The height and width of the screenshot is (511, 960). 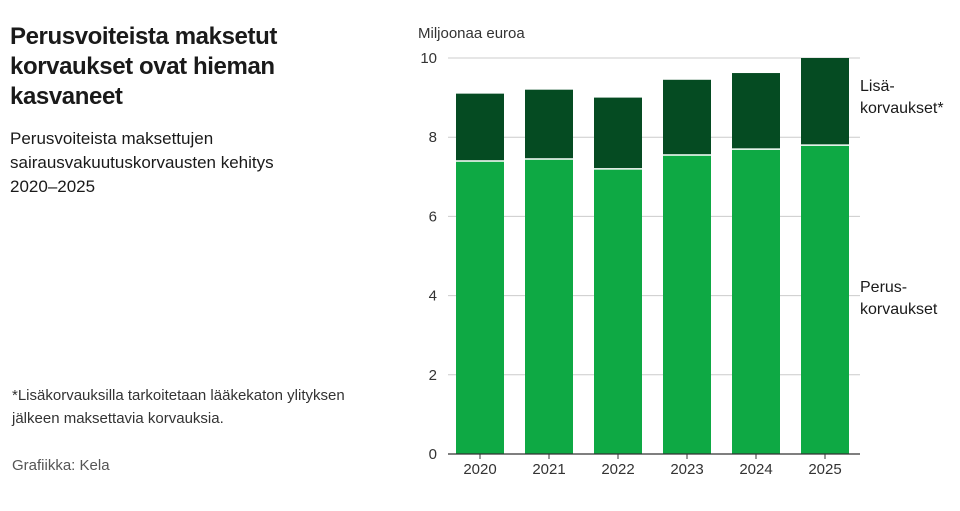 What do you see at coordinates (433, 296) in the screenshot?
I see `y-tick-label: 4` at bounding box center [433, 296].